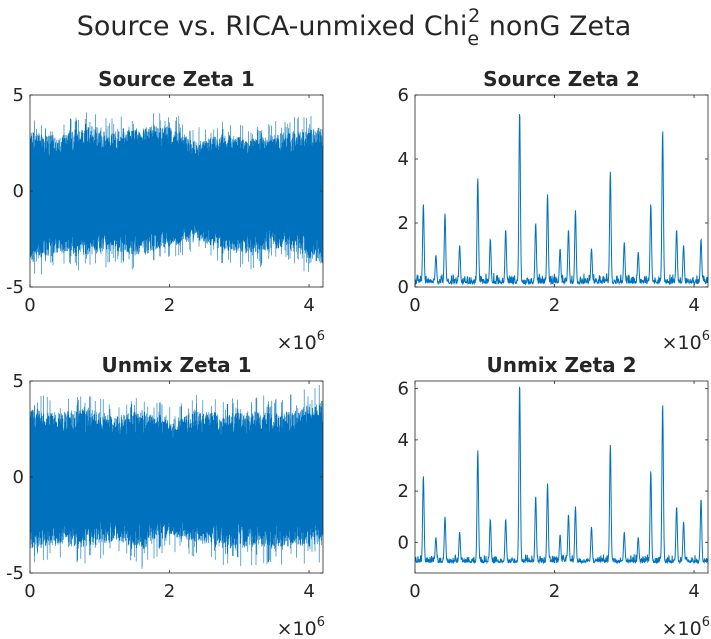  I want to click on subplot-title: Source Zeta 2, so click(561, 79).